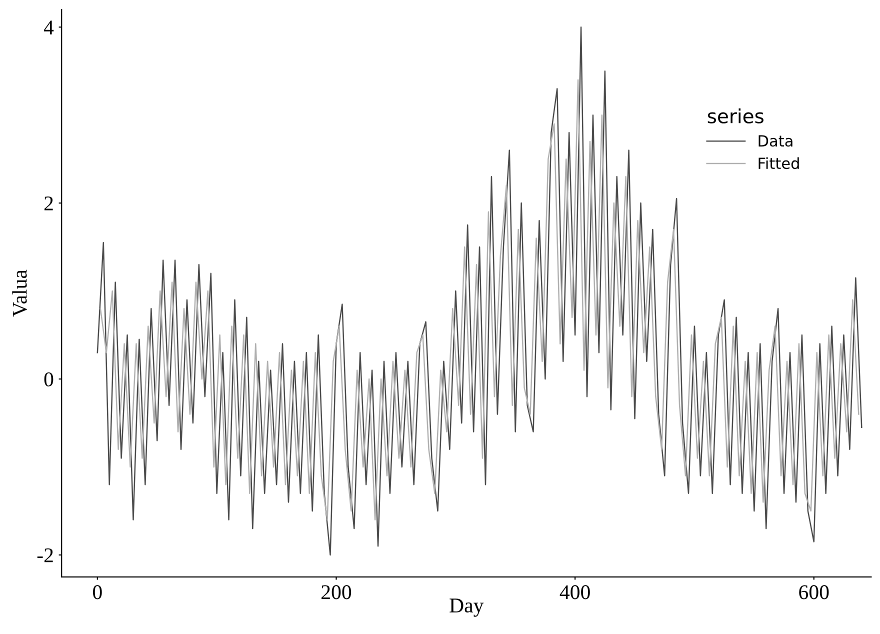 This screenshot has width=880, height=634. What do you see at coordinates (575, 592) in the screenshot?
I see `x-tick-label: 400` at bounding box center [575, 592].